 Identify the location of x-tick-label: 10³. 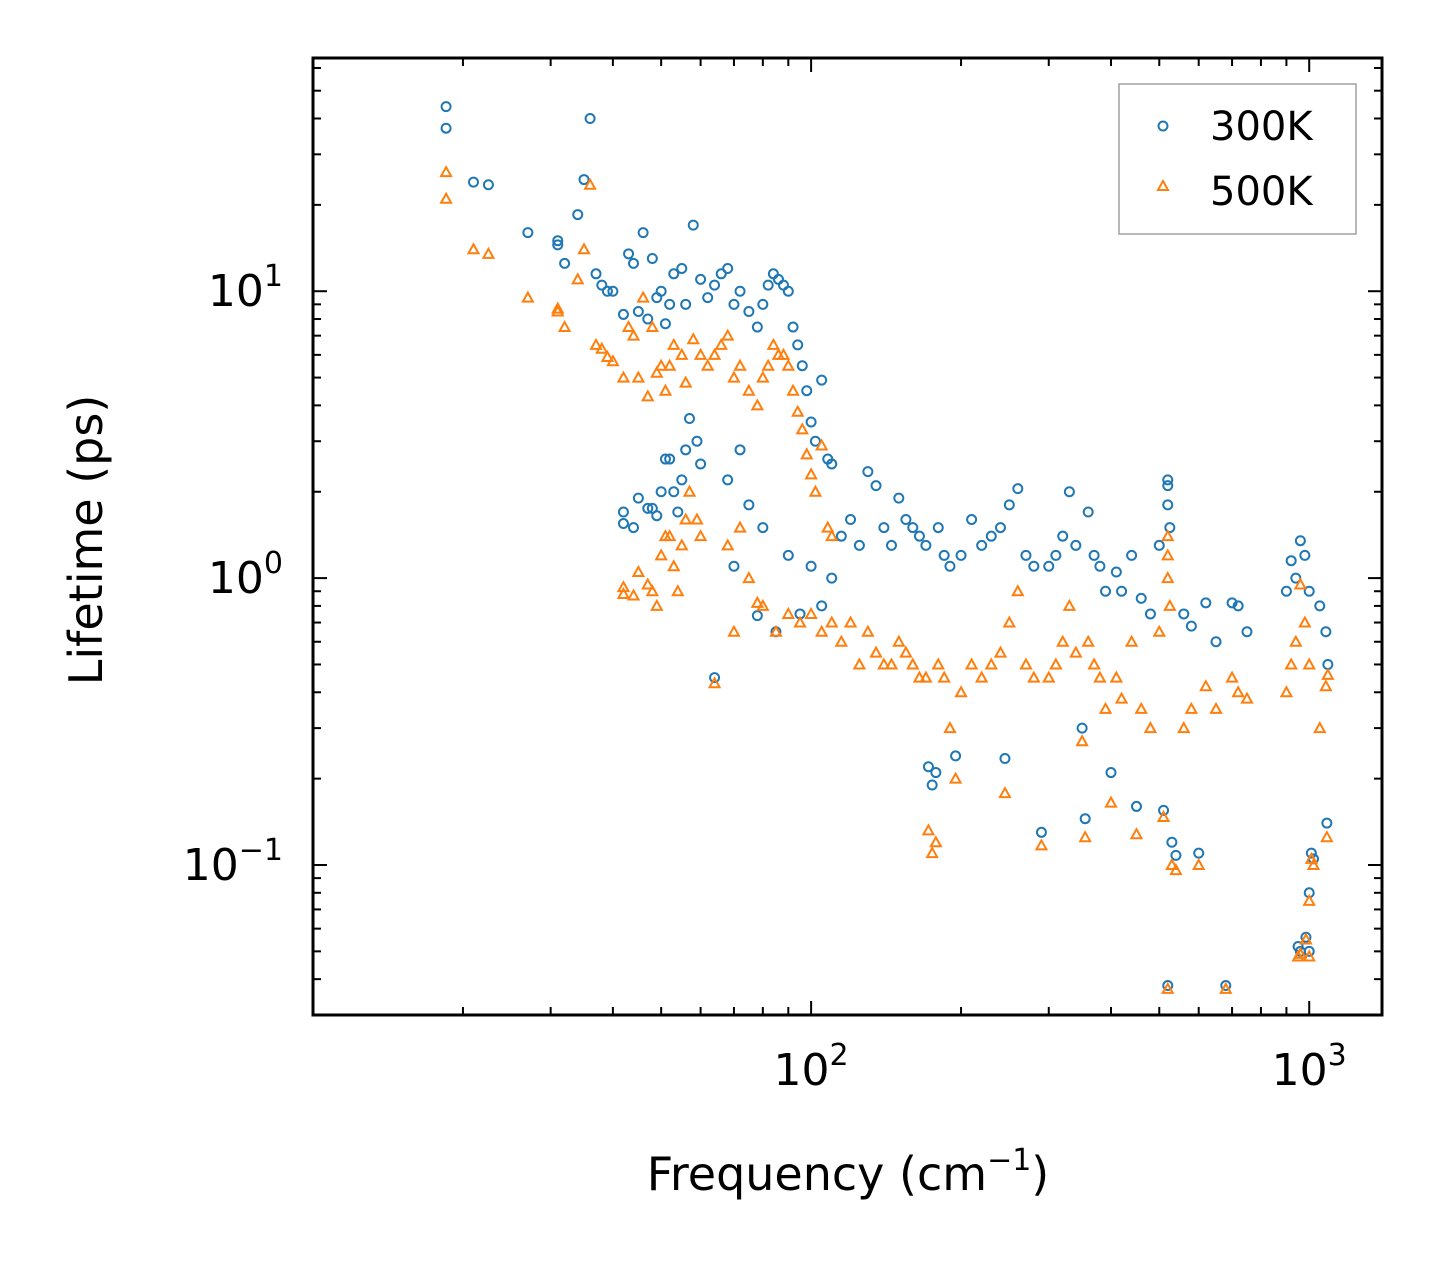
(1309, 1067).